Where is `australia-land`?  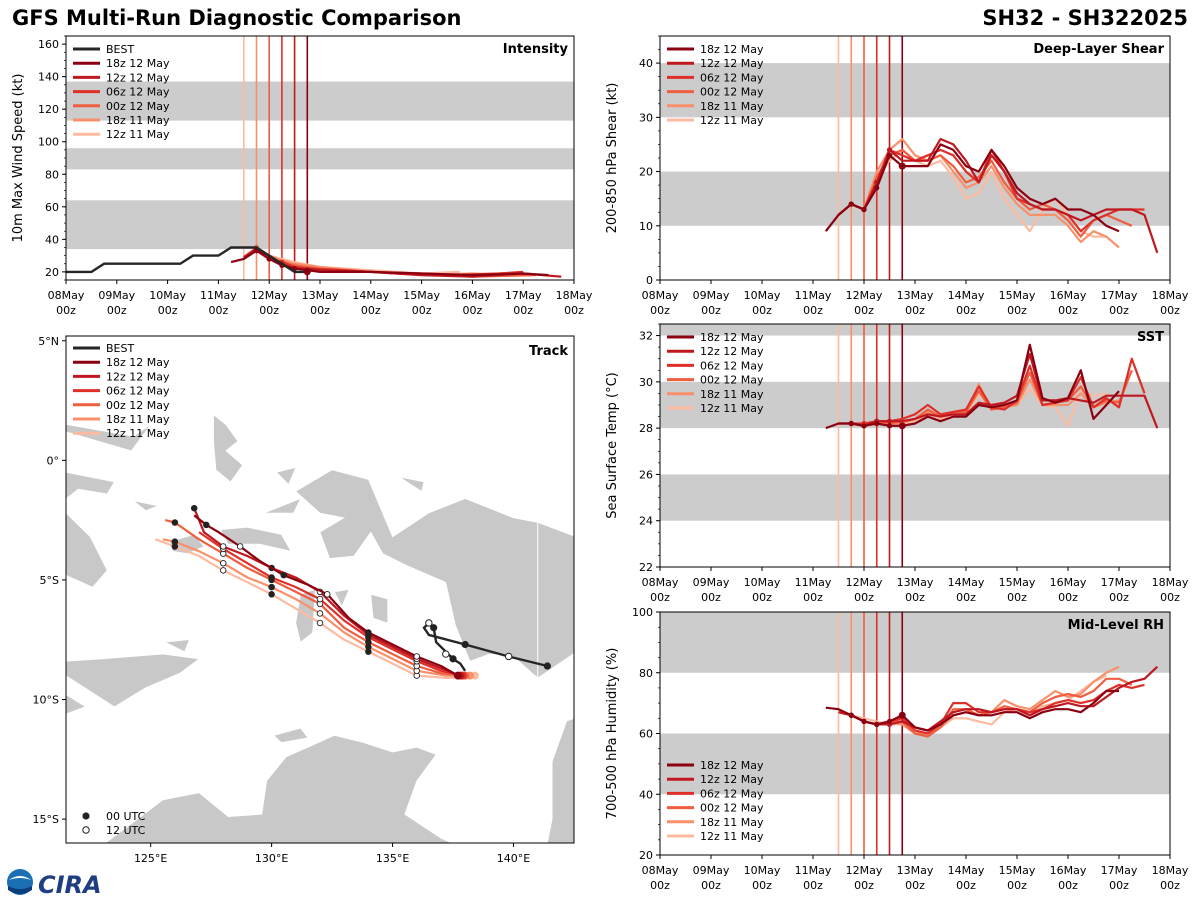 australia-land is located at coordinates (339, 780).